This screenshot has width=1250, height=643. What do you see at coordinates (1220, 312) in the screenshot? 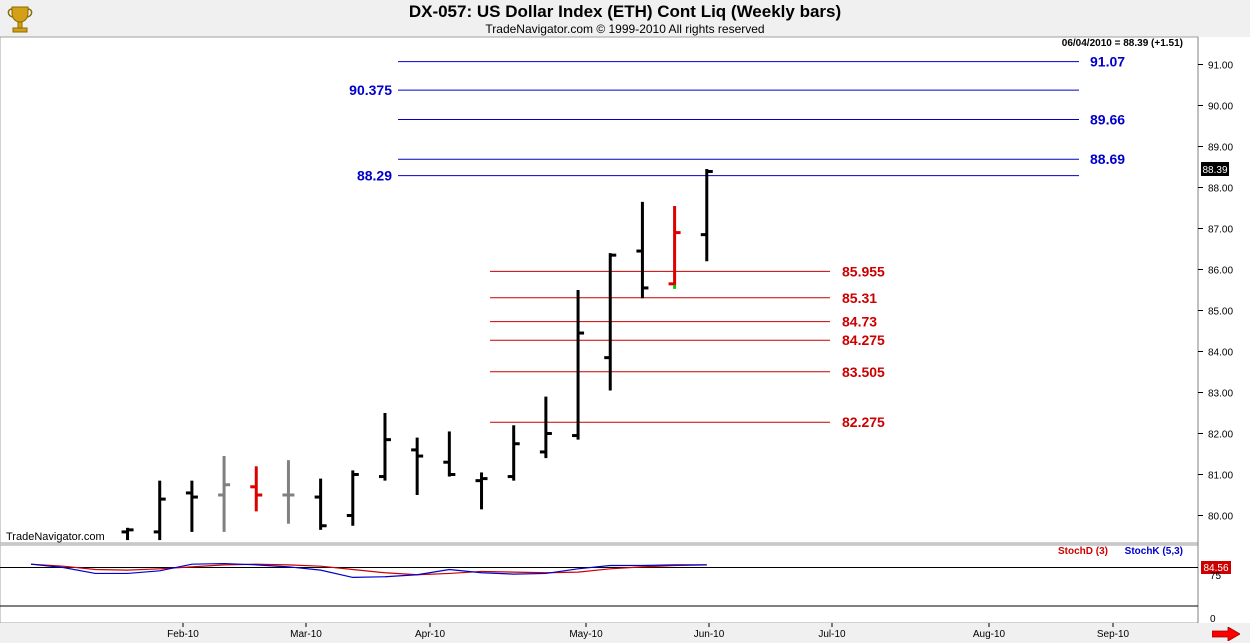
I see `price-tick-label: 85.00` at bounding box center [1220, 312].